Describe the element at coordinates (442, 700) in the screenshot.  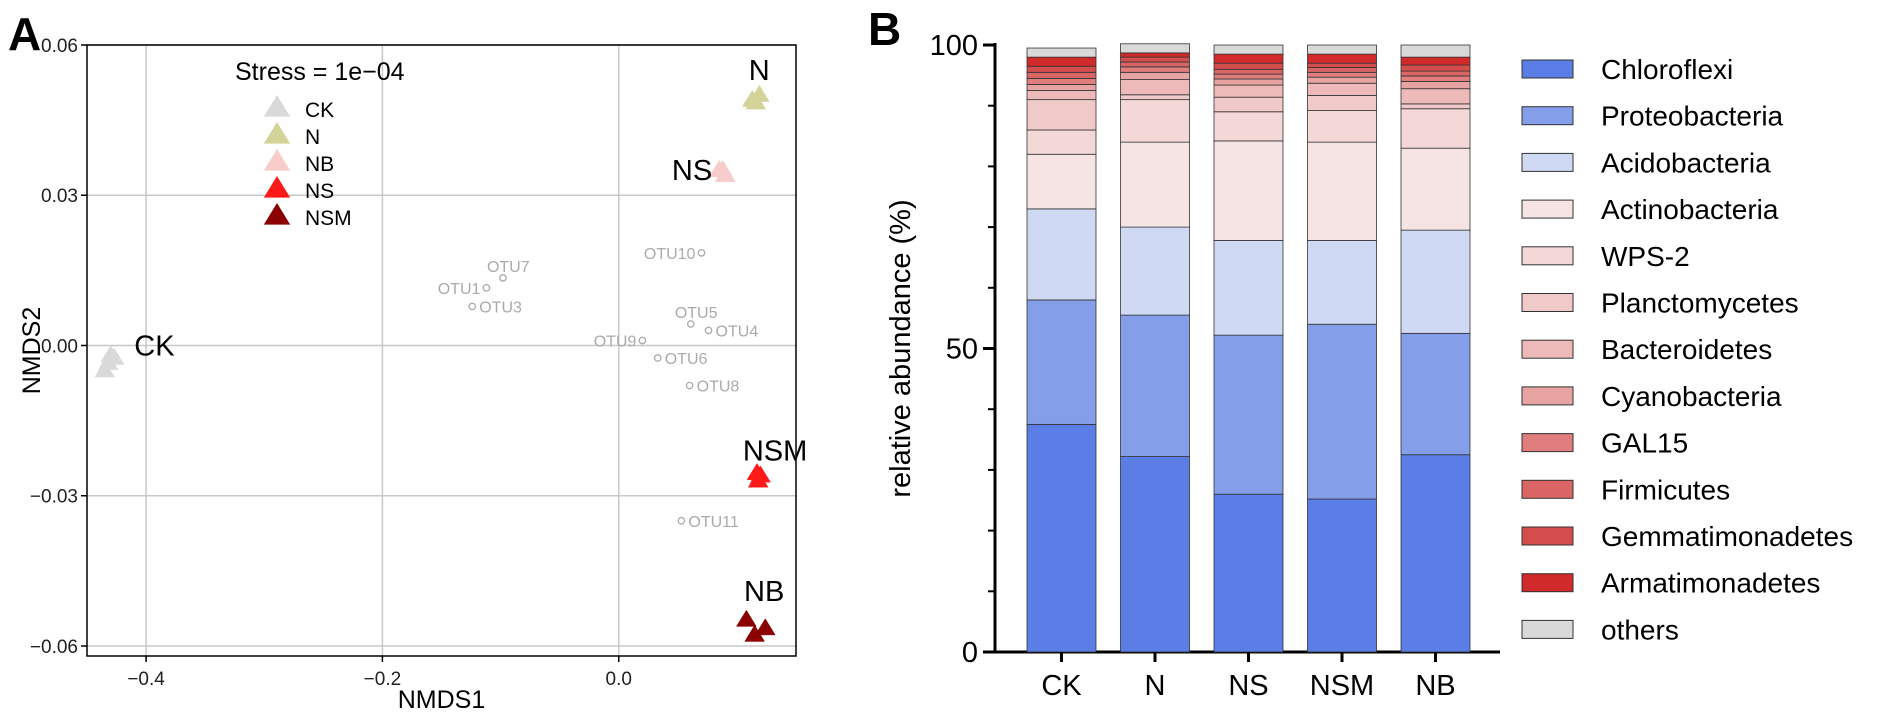
I see `x-axis-title: NMDS1` at that location.